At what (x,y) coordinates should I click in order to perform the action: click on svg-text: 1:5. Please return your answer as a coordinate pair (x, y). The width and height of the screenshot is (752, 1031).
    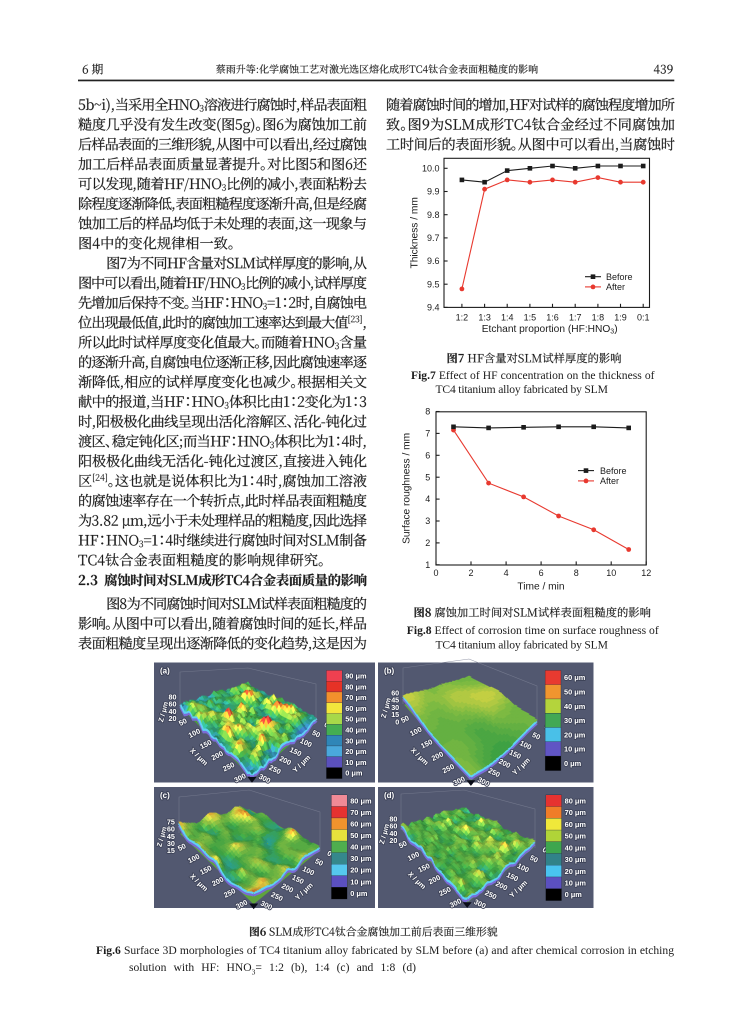
    Looking at the image, I should click on (530, 318).